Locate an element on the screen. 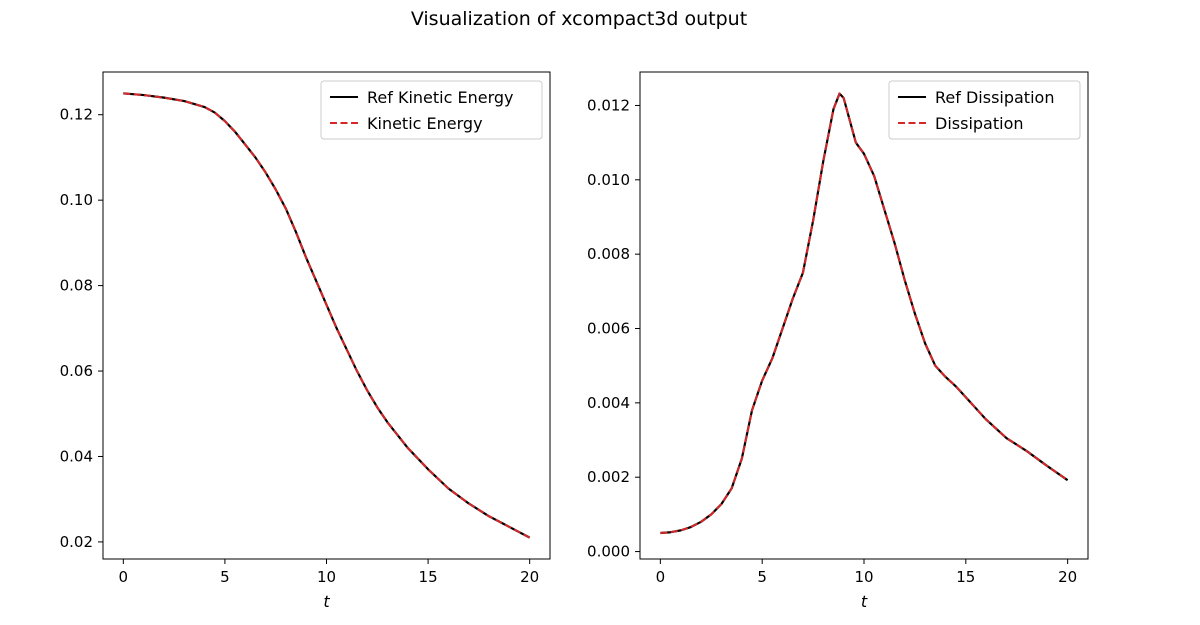 This screenshot has height=625, width=1200. diss-y-tick-label: 0.004 is located at coordinates (608, 403).